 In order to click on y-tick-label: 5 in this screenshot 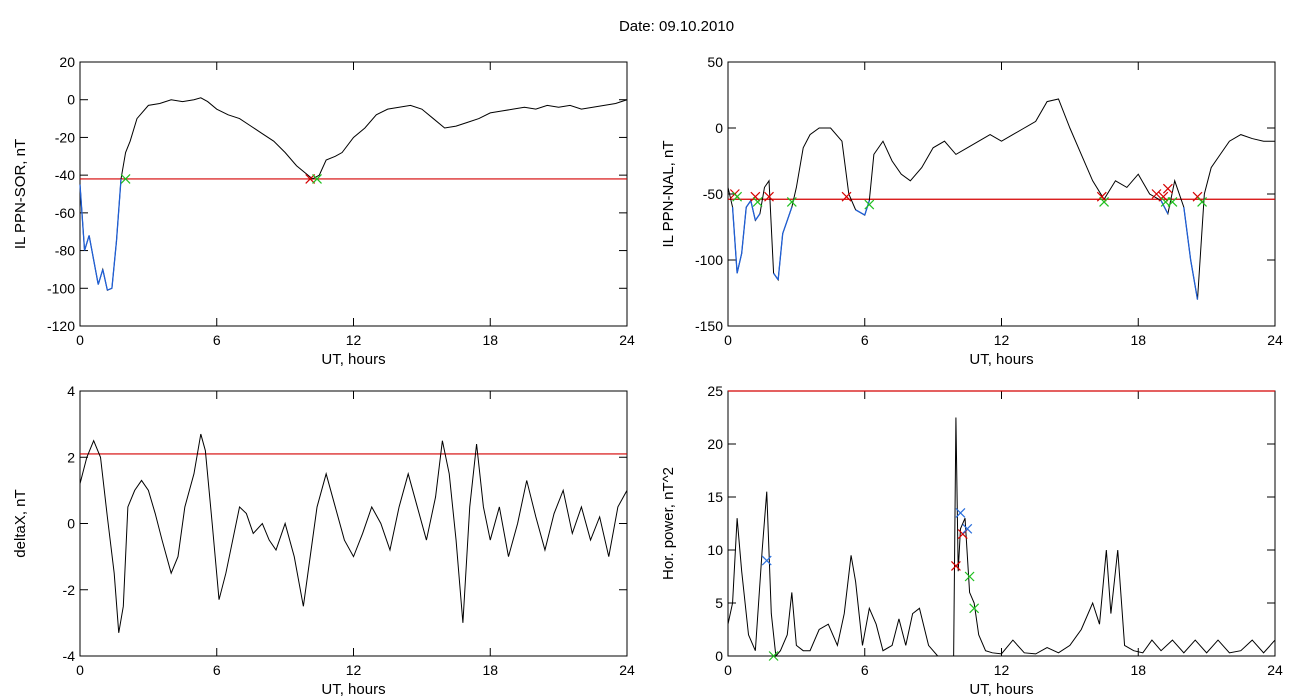, I will do `click(719, 603)`.